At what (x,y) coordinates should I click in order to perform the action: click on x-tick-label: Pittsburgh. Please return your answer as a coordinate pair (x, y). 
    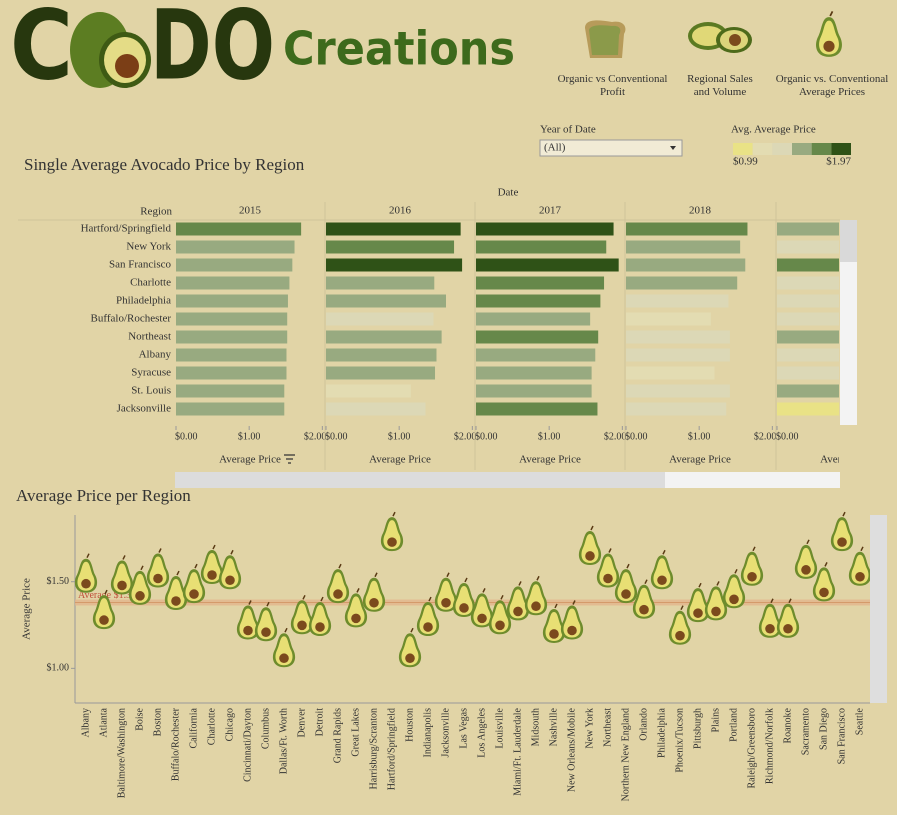
    Looking at the image, I should click on (698, 728).